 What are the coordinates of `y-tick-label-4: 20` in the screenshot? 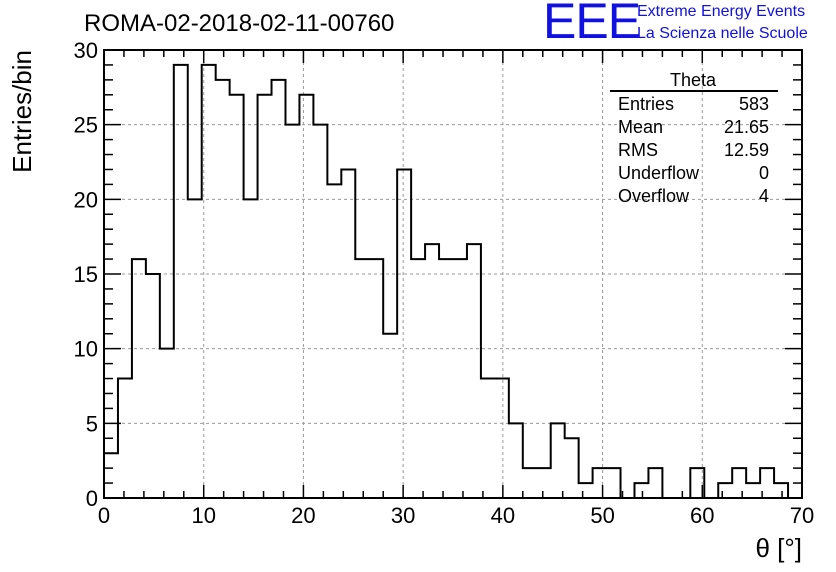 It's located at (86, 199).